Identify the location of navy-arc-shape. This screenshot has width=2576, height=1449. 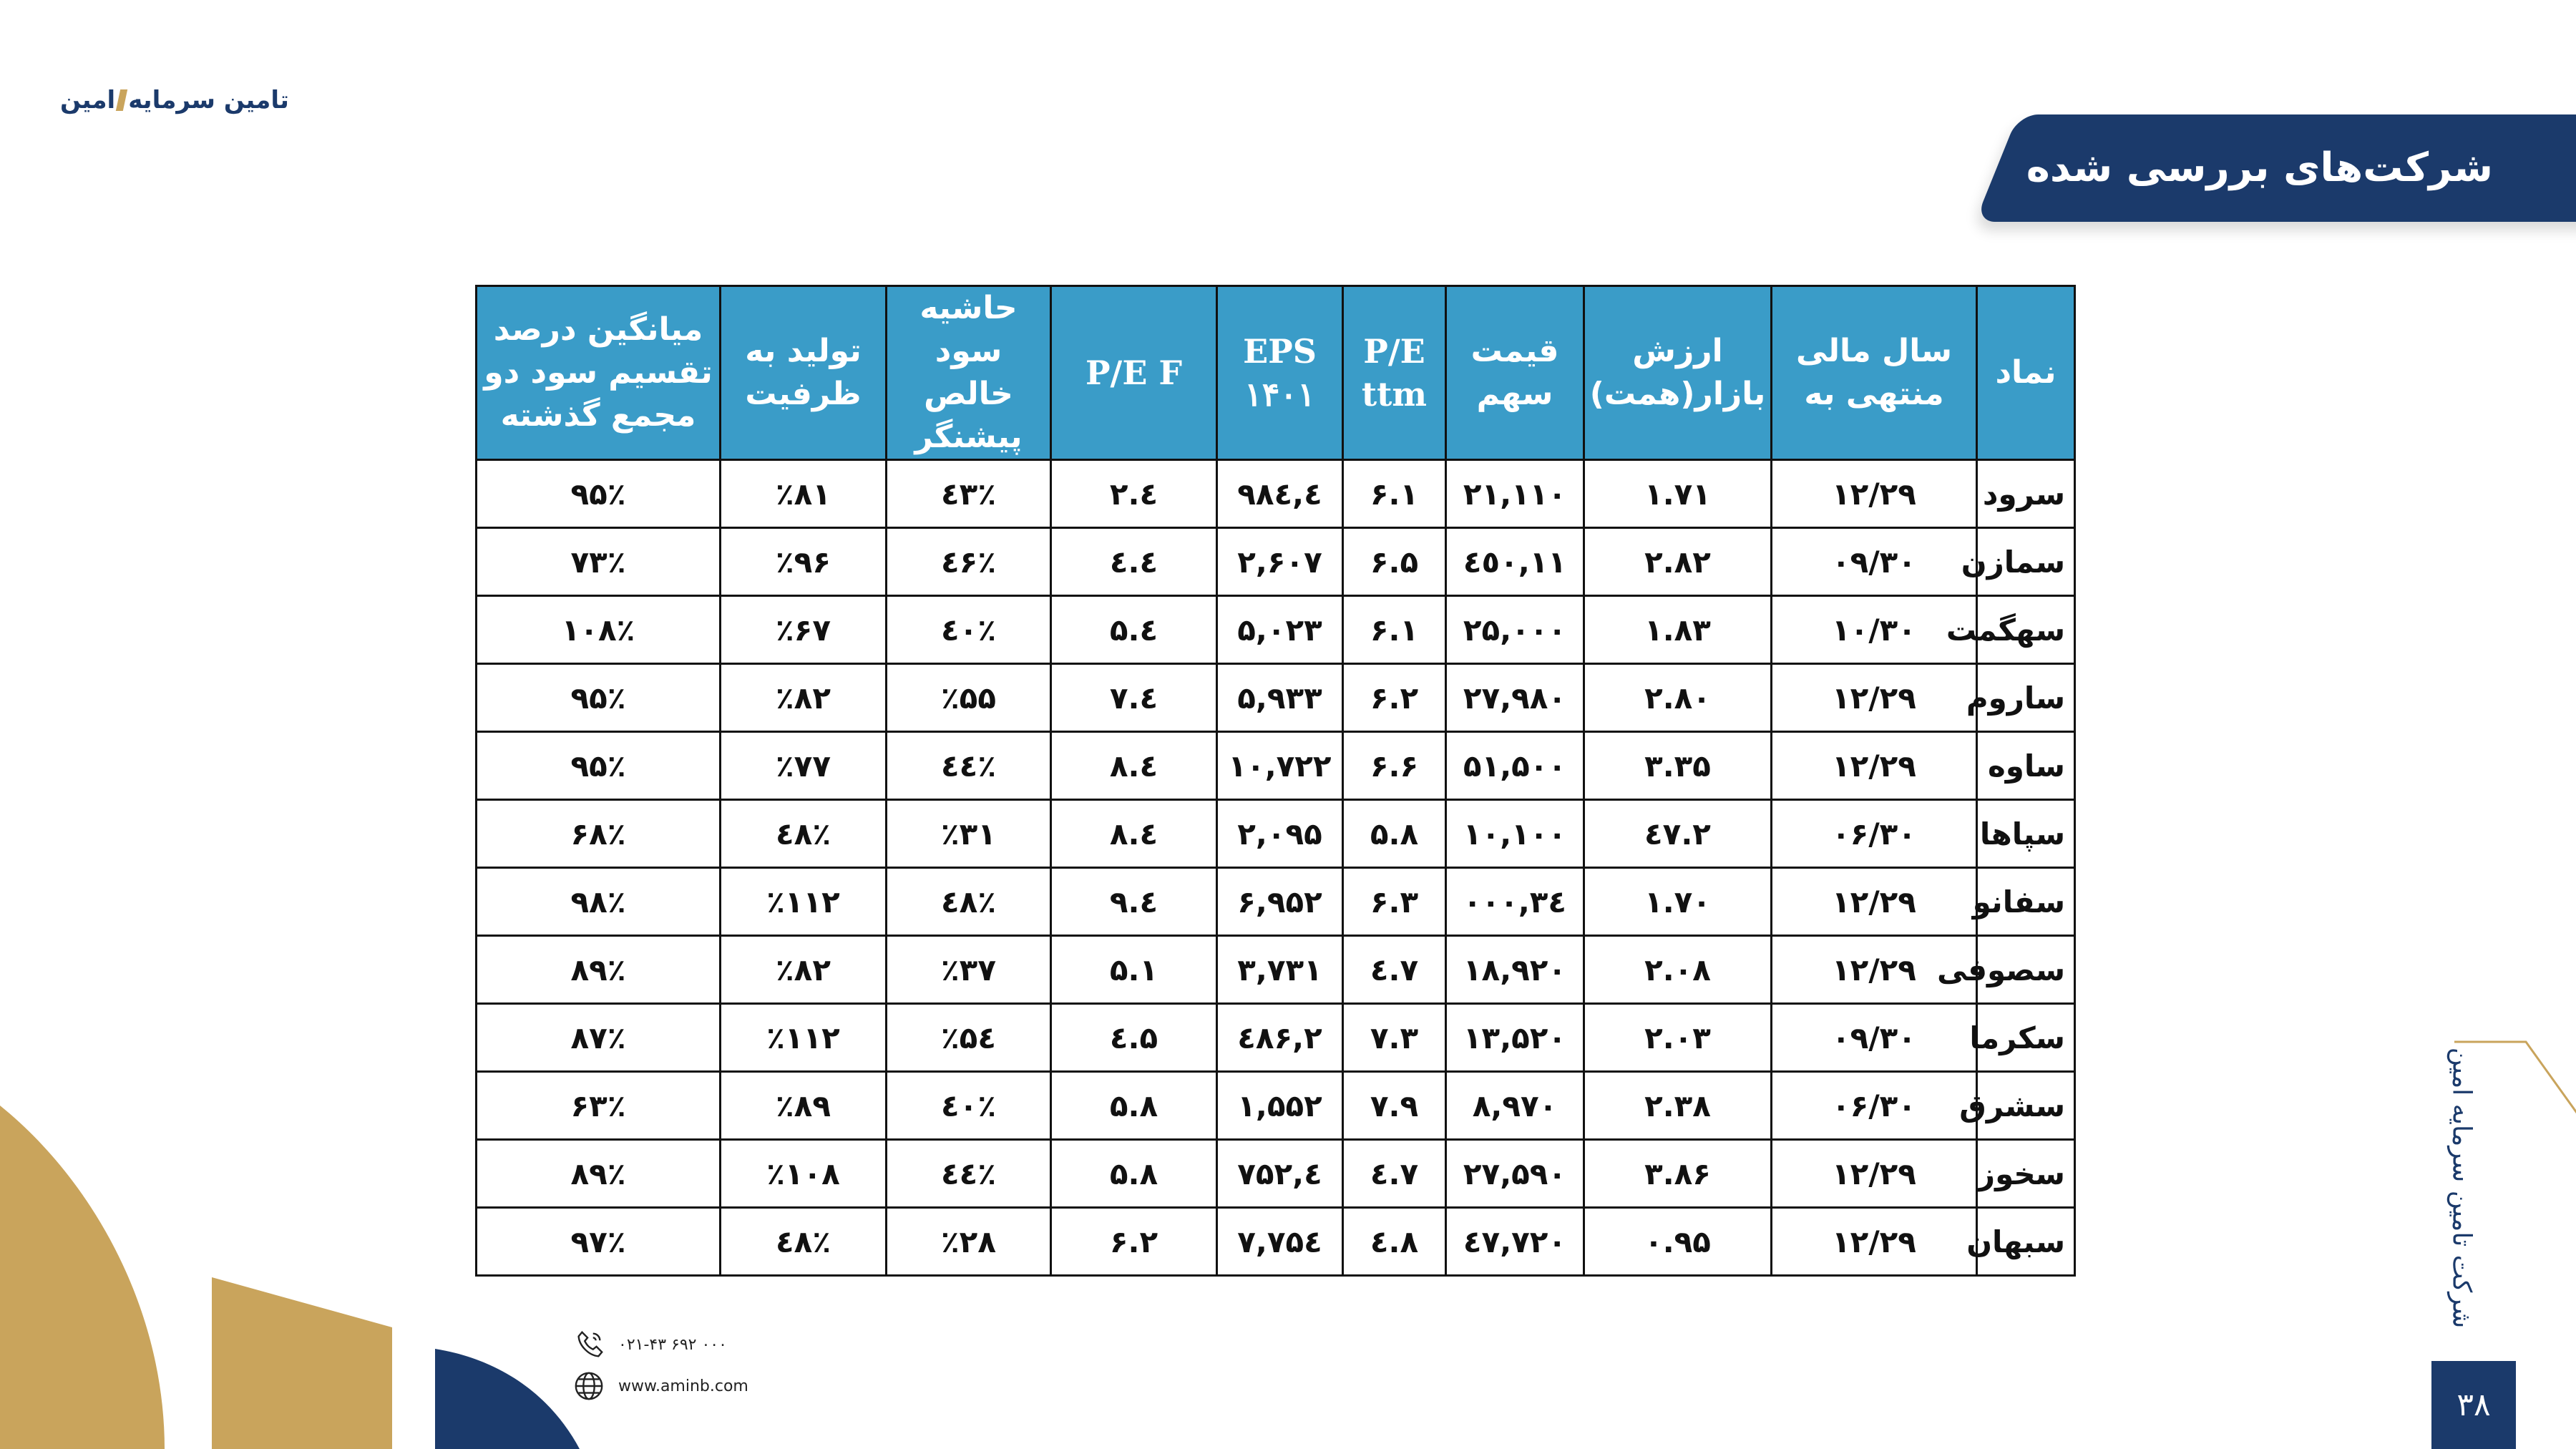
(507, 1399).